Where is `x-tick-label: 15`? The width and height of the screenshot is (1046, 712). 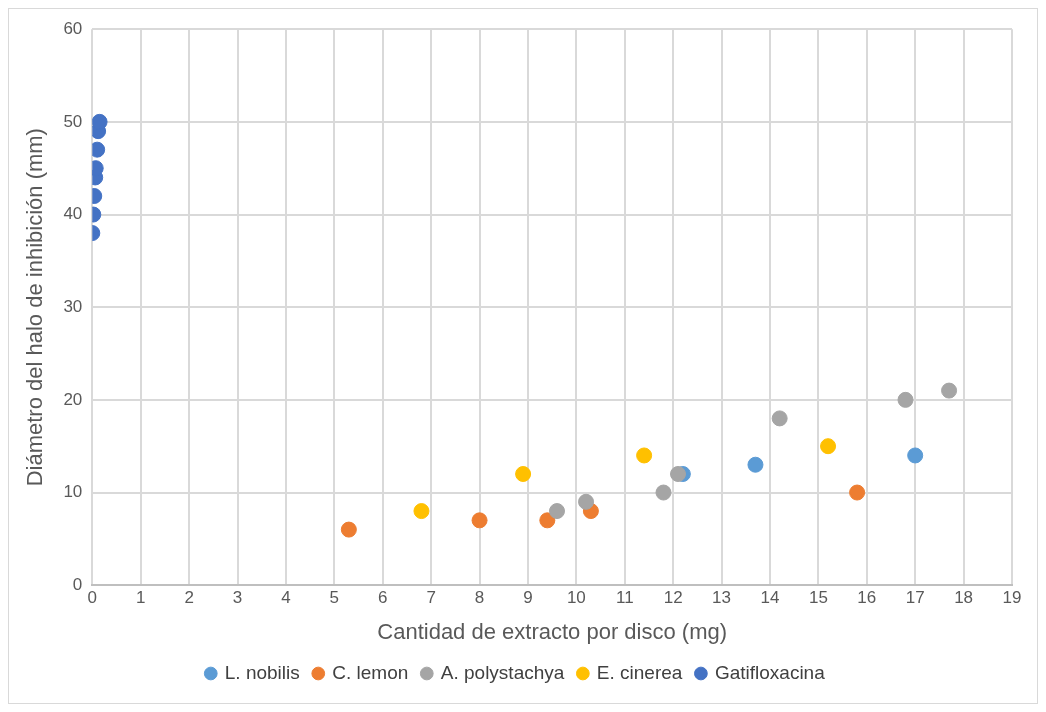 x-tick-label: 15 is located at coordinates (818, 598).